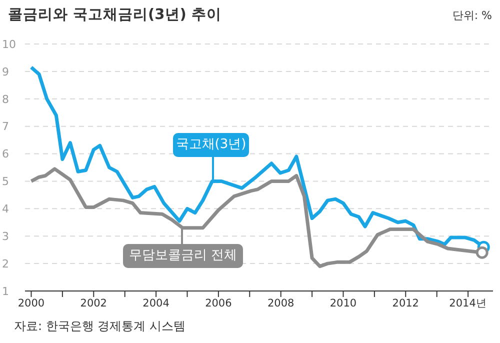 The image size is (500, 343). What do you see at coordinates (9, 44) in the screenshot?
I see `y-tick-label: 10` at bounding box center [9, 44].